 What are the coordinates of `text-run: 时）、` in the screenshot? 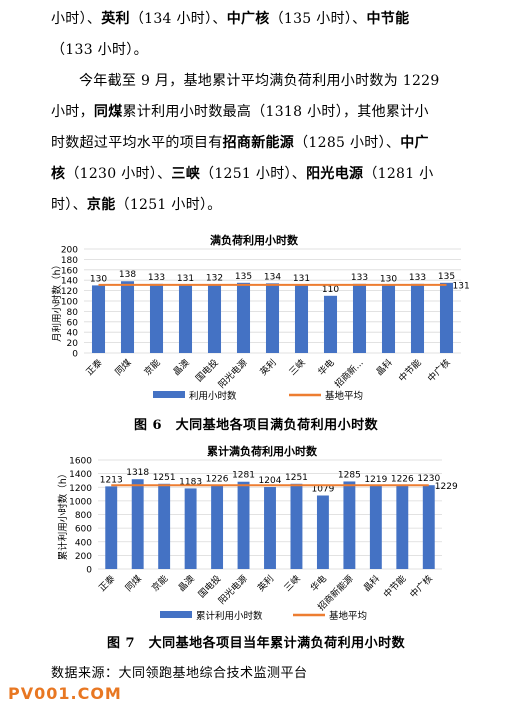 It's located at (69, 205).